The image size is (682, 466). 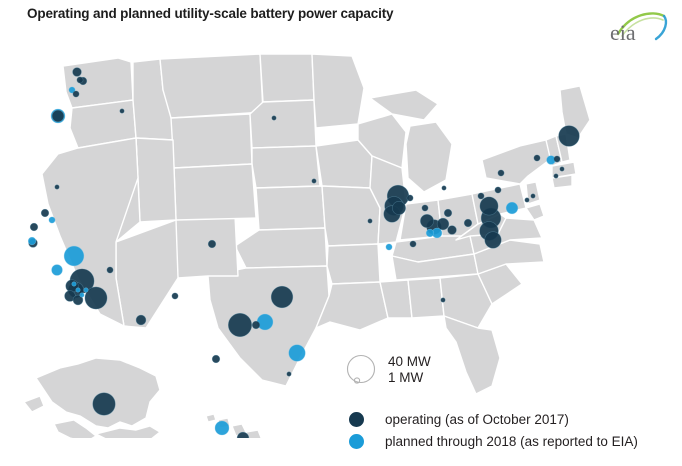 I want to click on size-legend-small-circle, so click(x=357, y=380).